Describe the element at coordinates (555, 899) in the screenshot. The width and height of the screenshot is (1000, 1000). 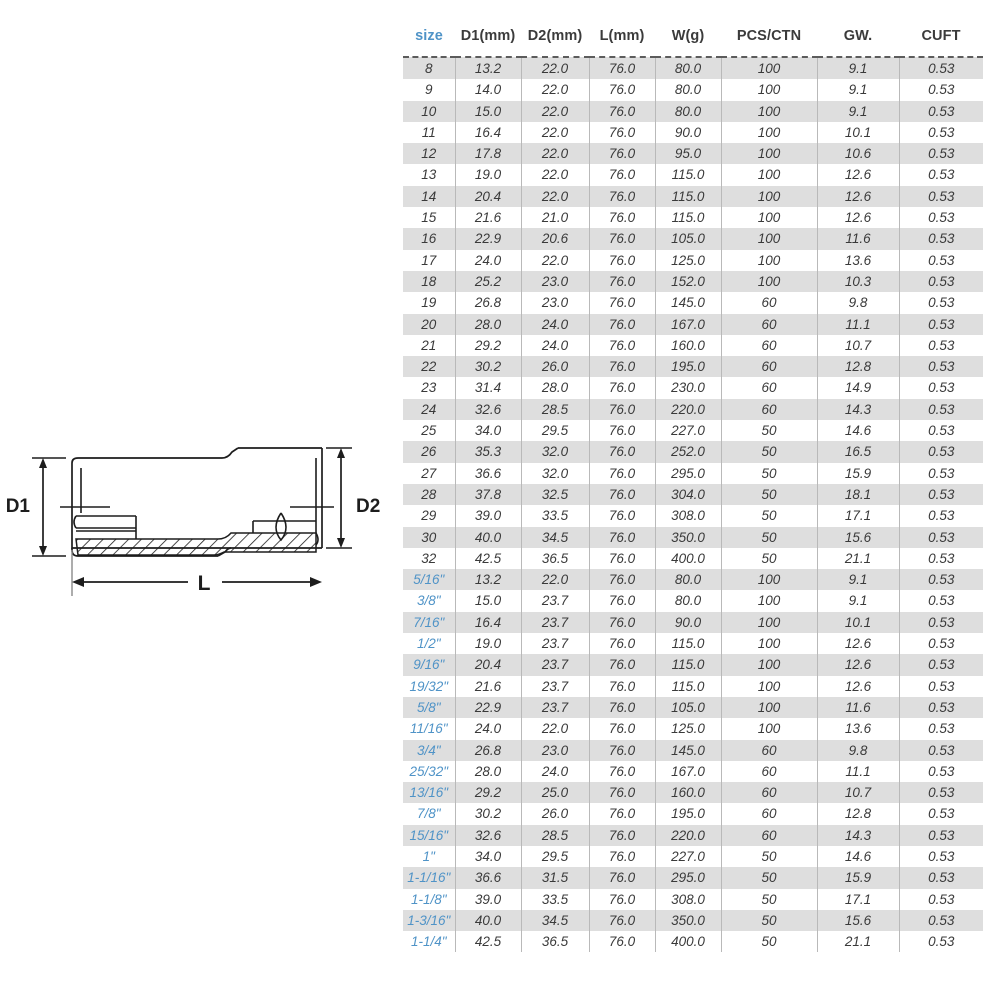
I see `cell-d2: 33.5` at that location.